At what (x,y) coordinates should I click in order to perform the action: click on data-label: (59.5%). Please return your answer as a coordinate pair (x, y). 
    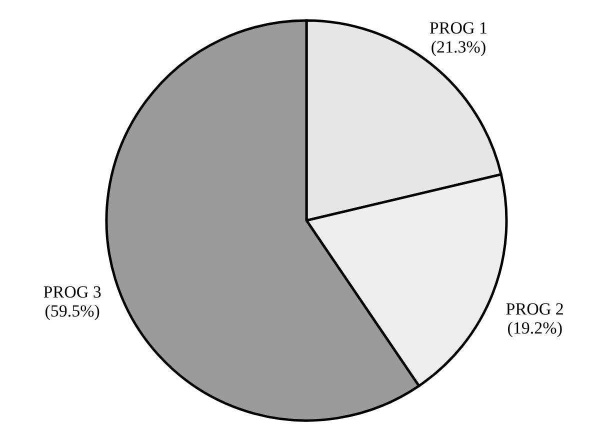
    Looking at the image, I should click on (72, 311).